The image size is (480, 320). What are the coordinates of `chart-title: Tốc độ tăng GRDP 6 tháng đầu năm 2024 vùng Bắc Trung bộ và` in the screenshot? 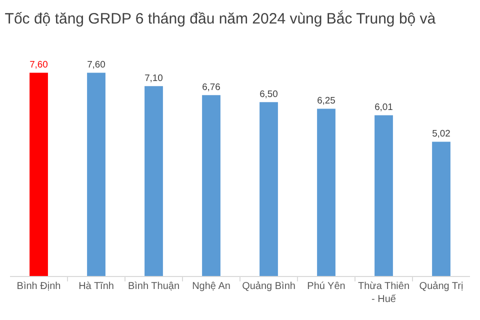 It's located at (220, 18).